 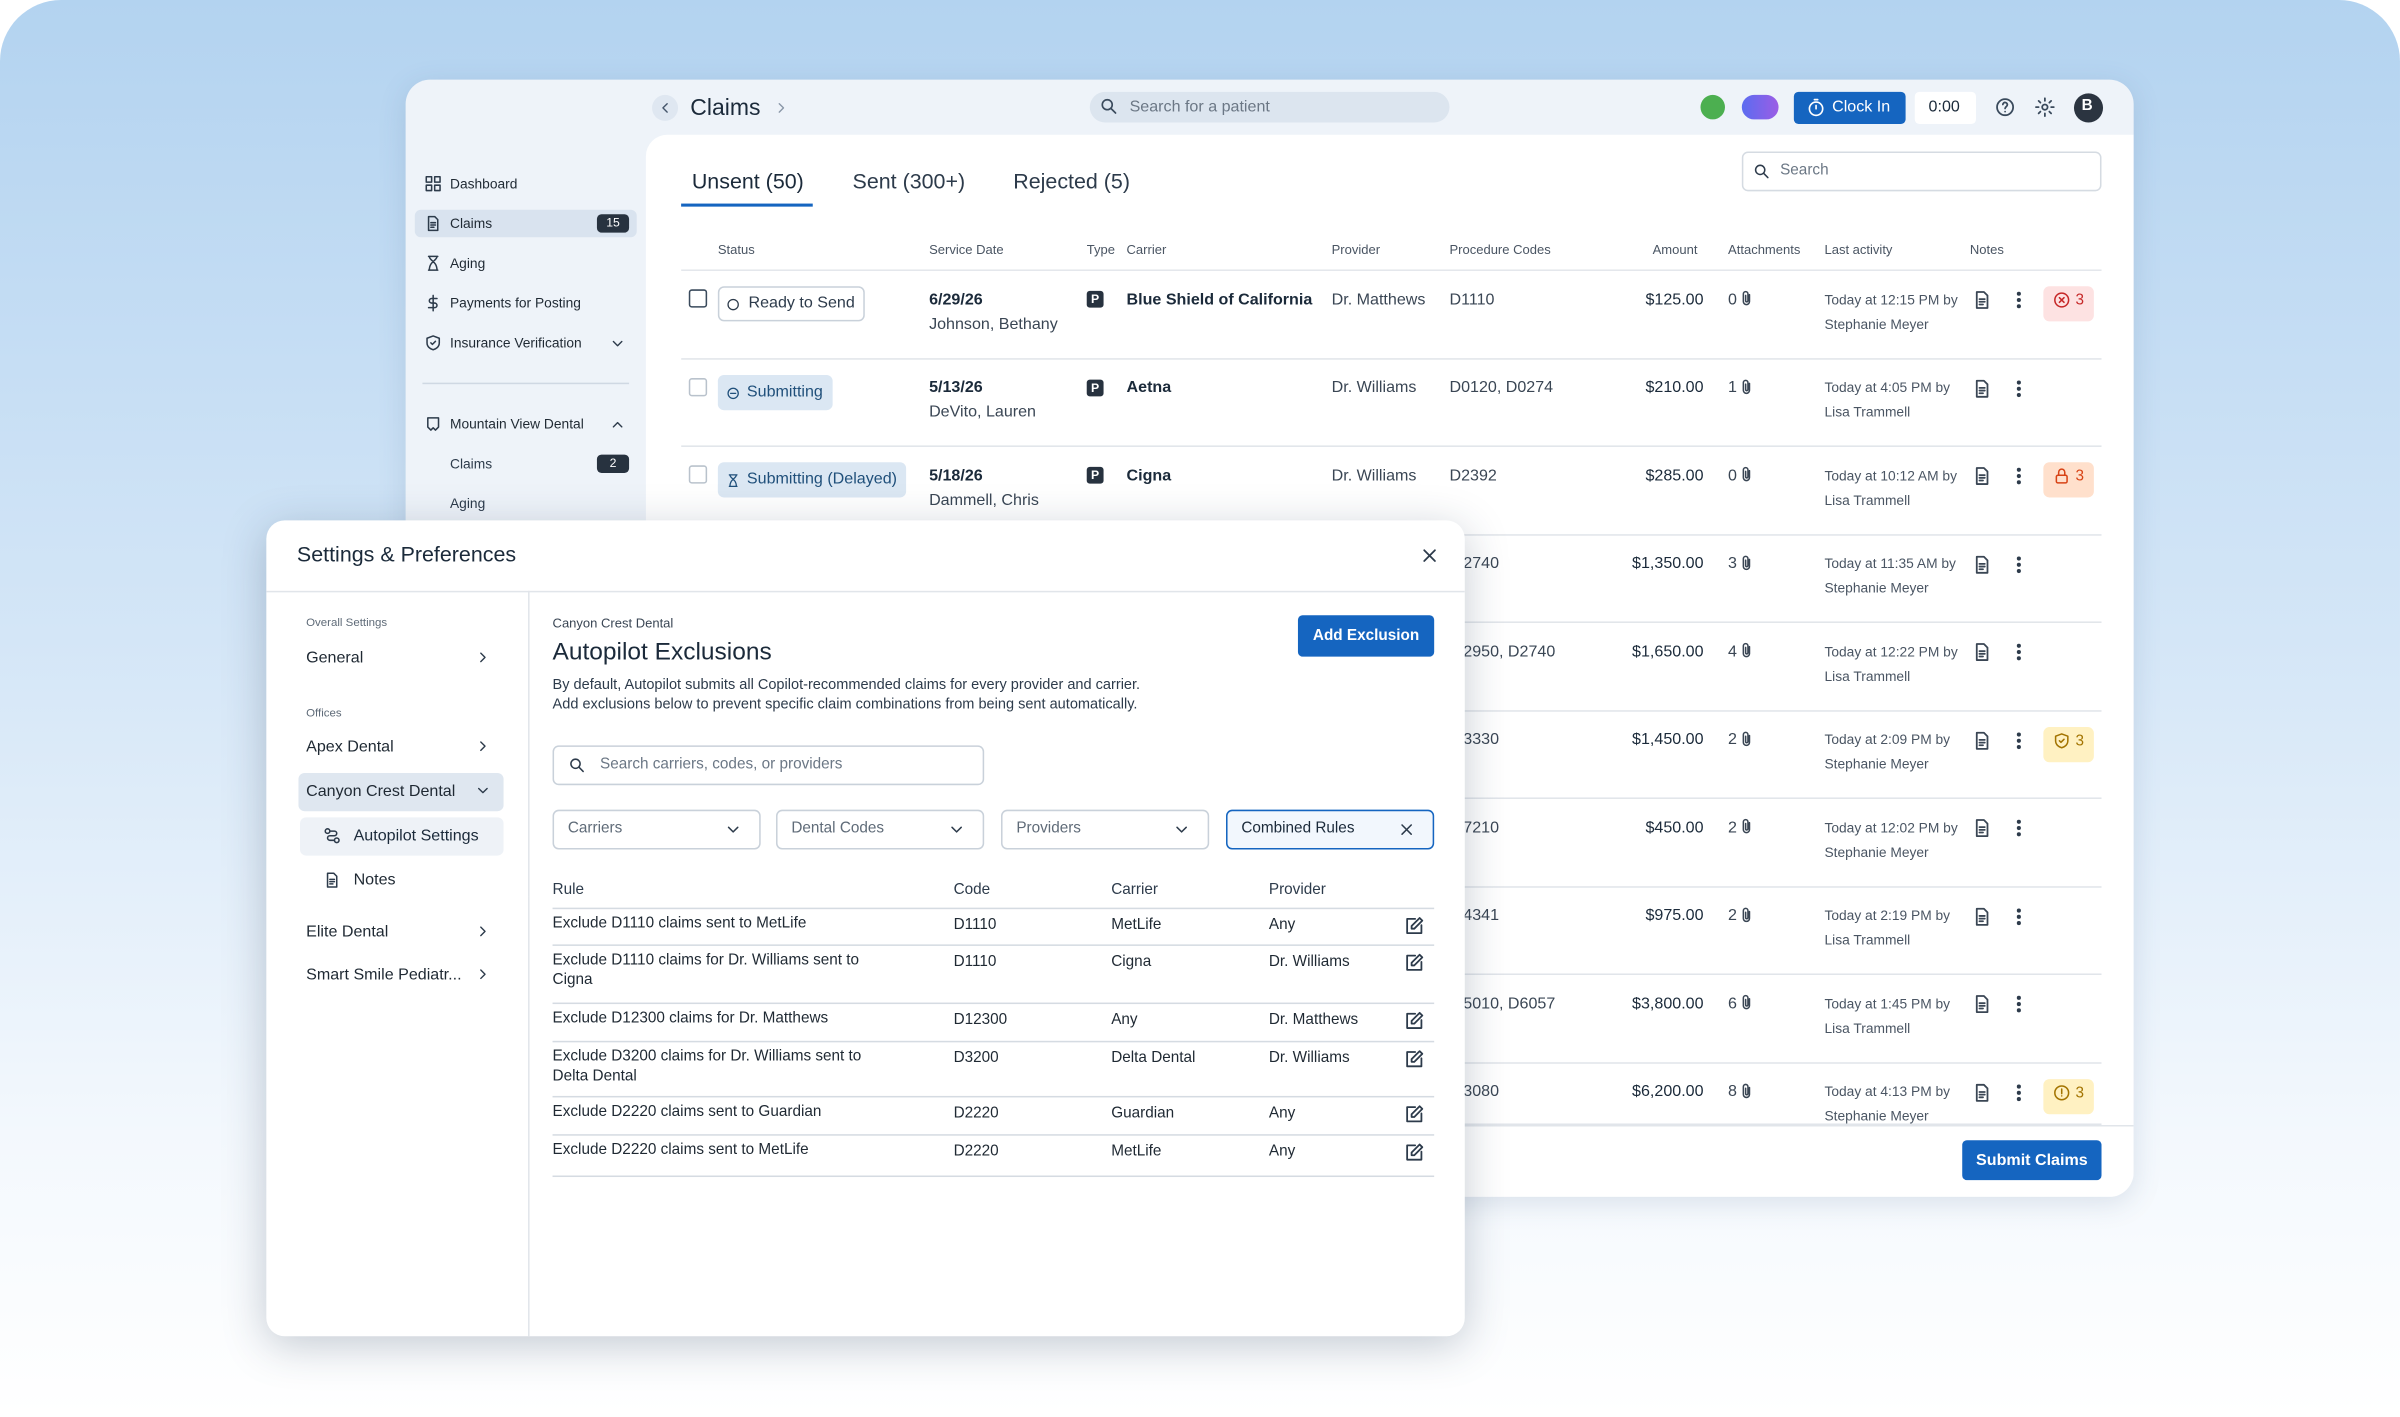 What do you see at coordinates (1269, 107) in the screenshot?
I see `patient-search` at bounding box center [1269, 107].